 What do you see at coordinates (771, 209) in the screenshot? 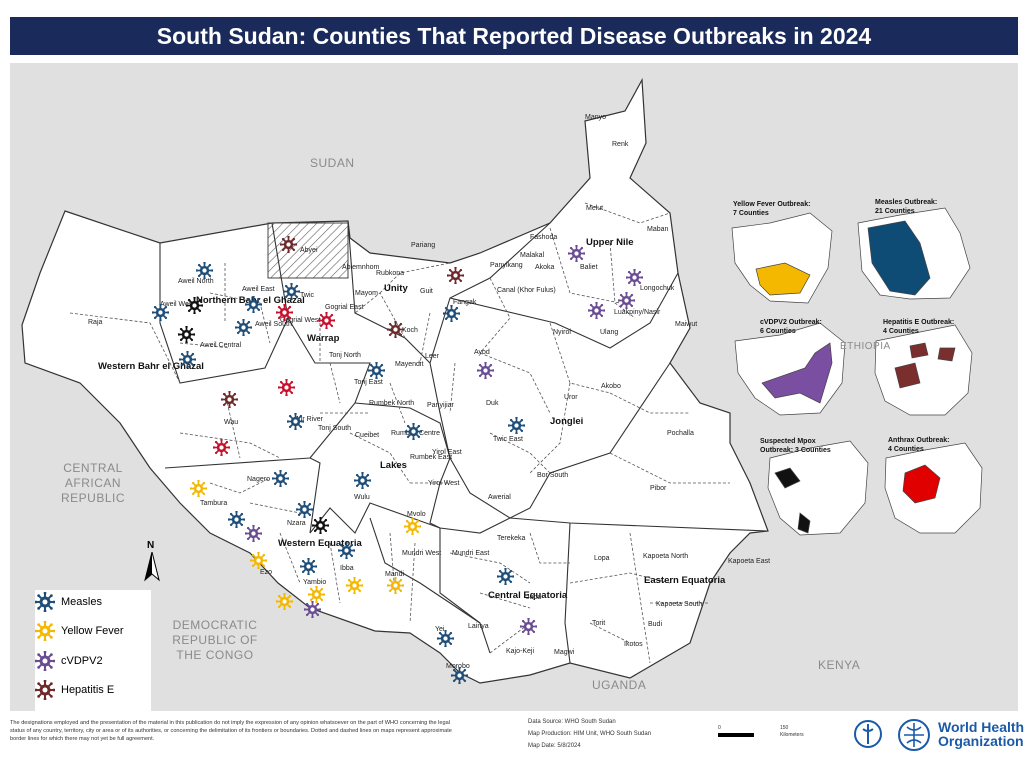
I see `inset-title-yellow-fever: Yellow Fever Outbreak: 7 Counties` at bounding box center [771, 209].